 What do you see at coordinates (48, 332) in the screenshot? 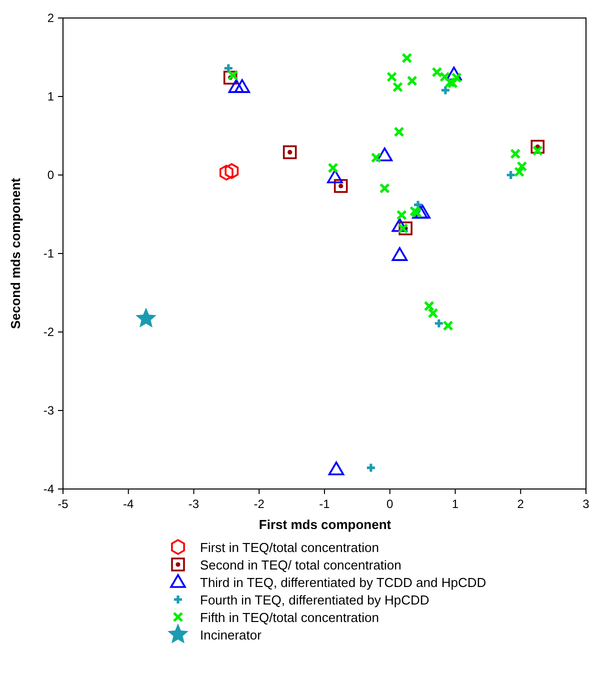
I see `y-tick-label: -2` at bounding box center [48, 332].